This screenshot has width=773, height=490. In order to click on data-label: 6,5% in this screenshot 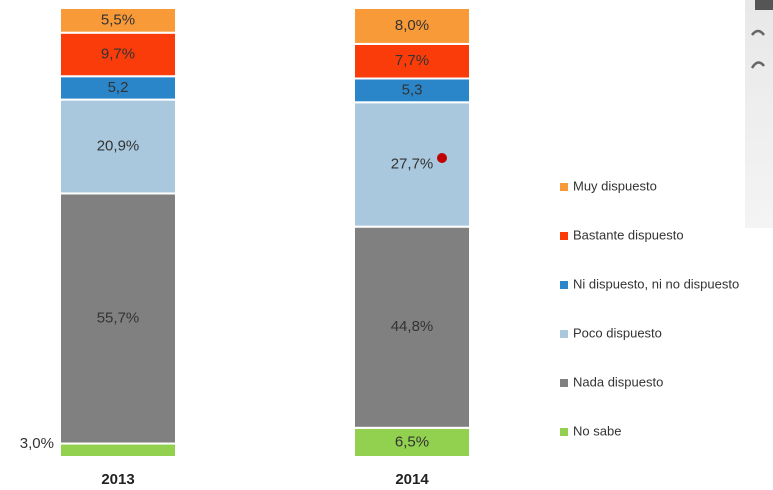, I will do `click(412, 441)`.